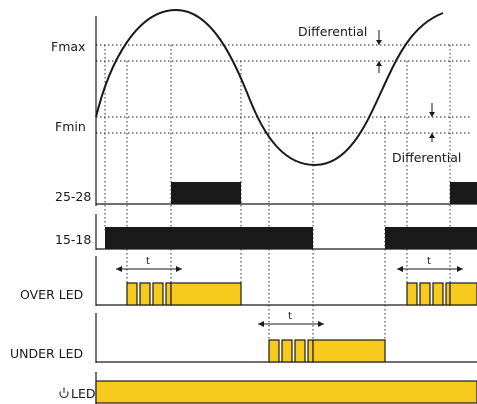 Image resolution: width=477 pixels, height=404 pixels. I want to click on over-led-label: OVER LED, so click(51, 294).